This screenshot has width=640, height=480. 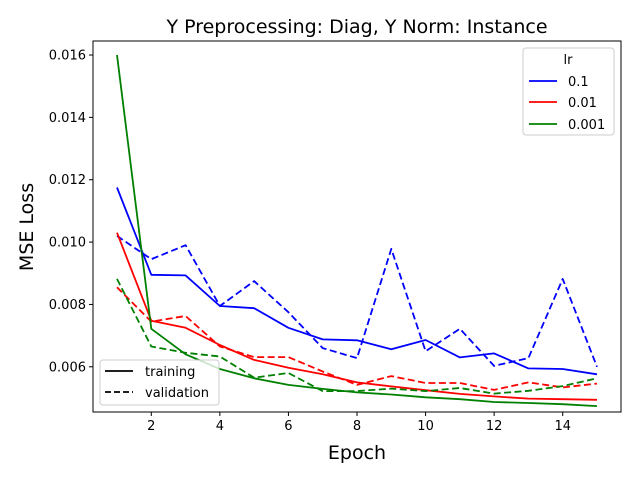 I want to click on y-axis: 0.006 0.008 0.010 0.012 0.014 0.016, so click(x=71, y=212).